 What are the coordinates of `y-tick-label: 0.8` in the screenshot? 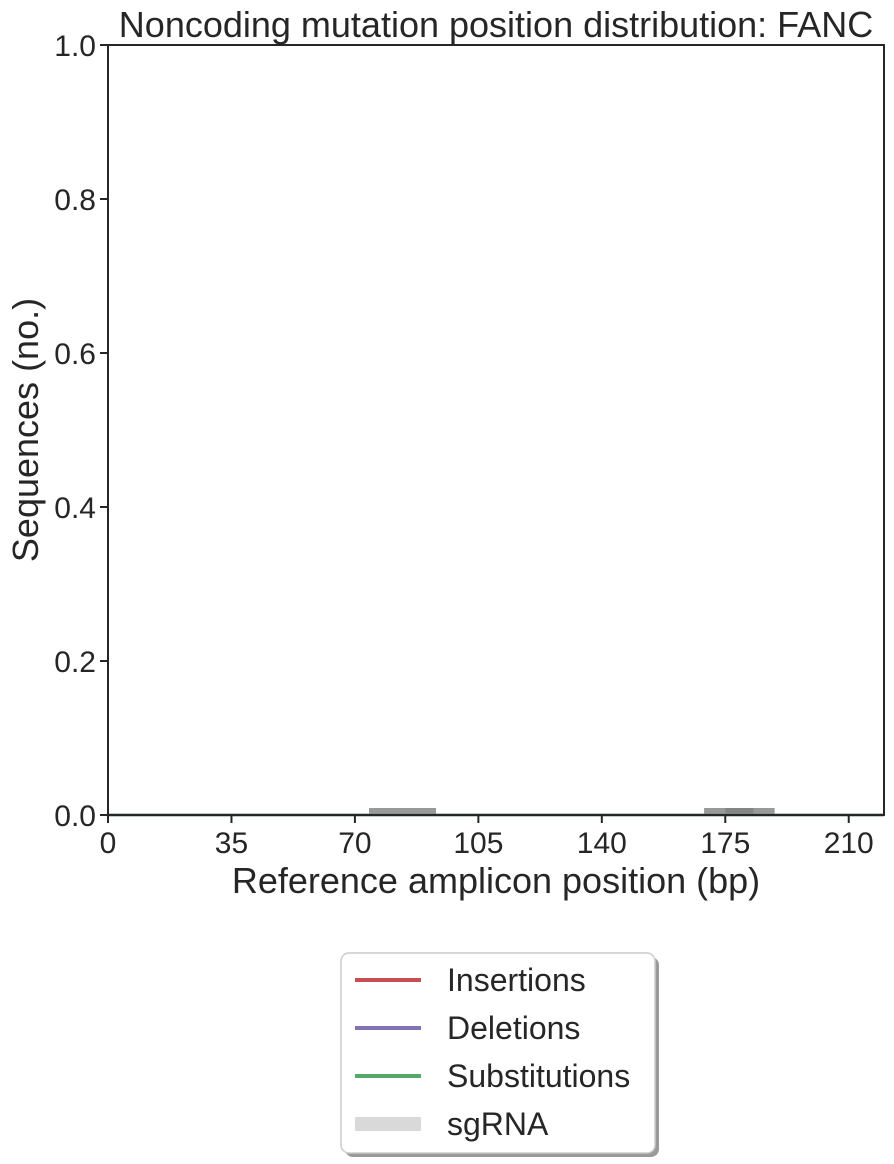 It's located at (75, 200).